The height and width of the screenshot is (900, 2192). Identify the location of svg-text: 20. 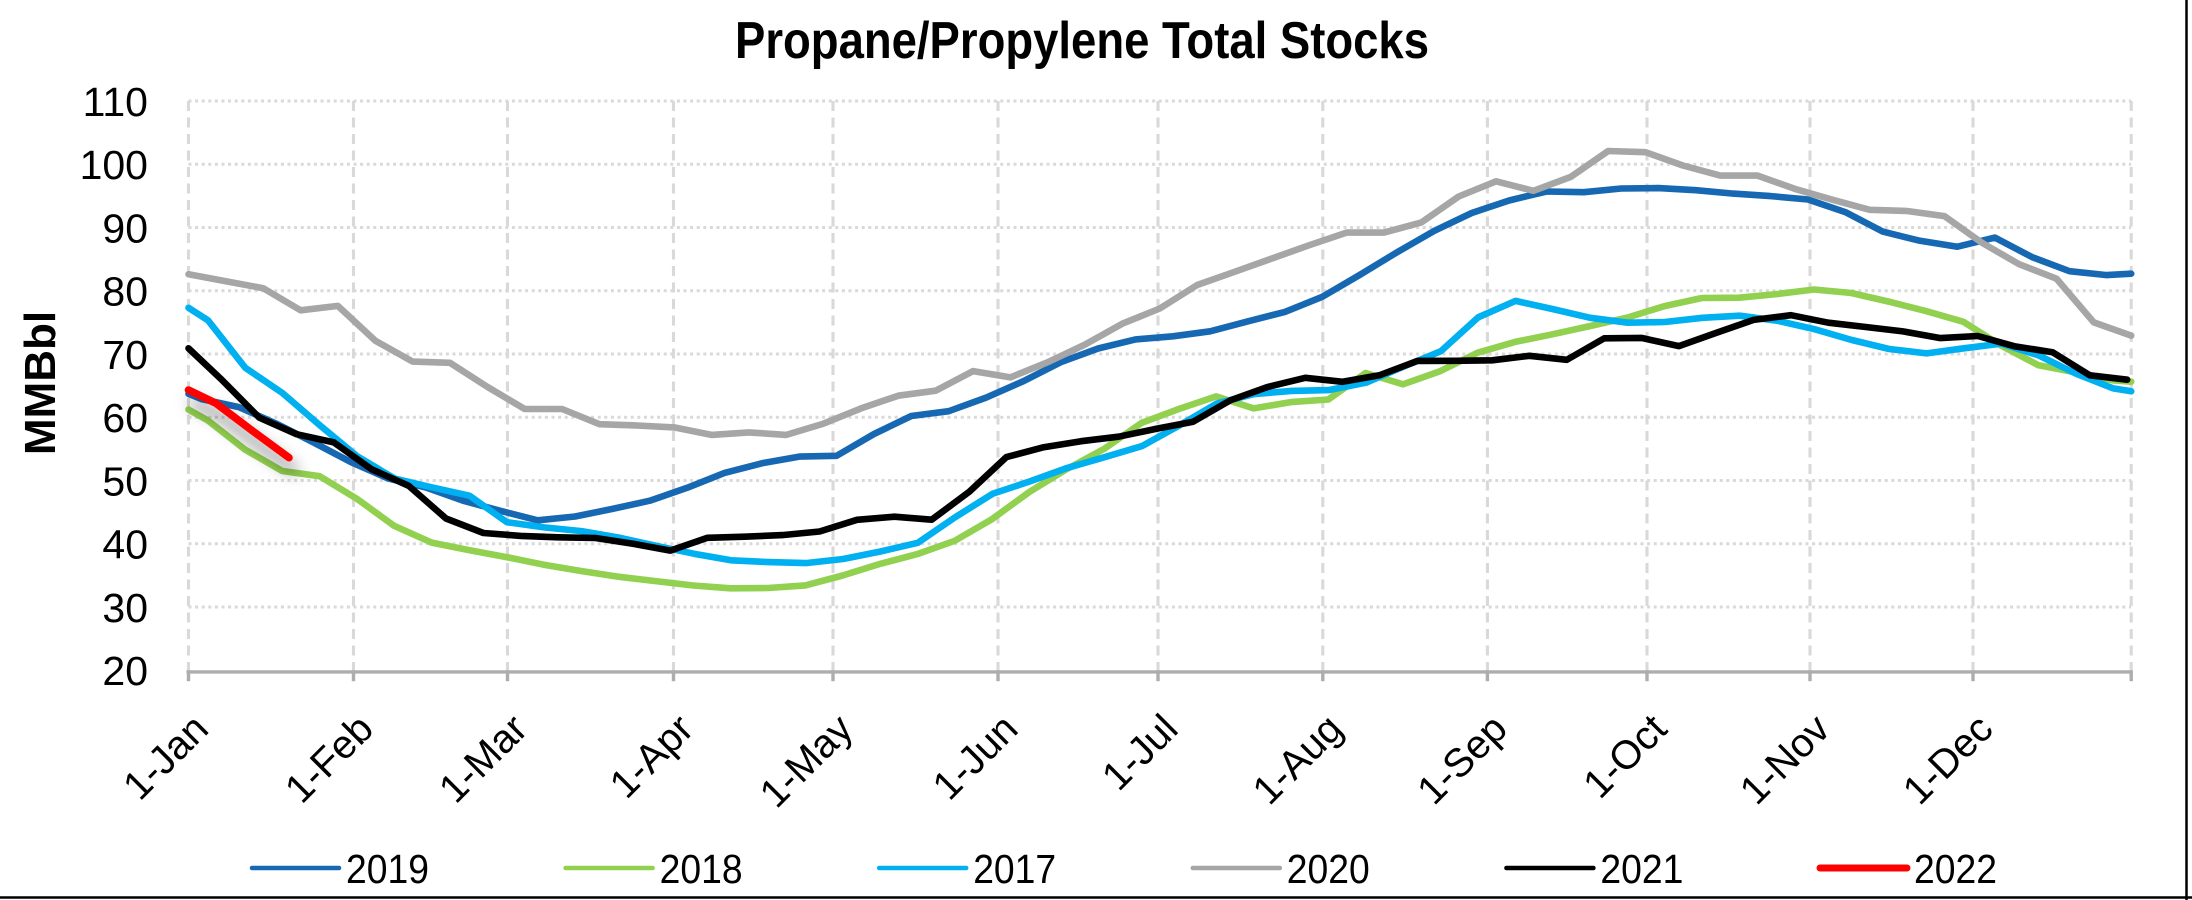
(125, 671).